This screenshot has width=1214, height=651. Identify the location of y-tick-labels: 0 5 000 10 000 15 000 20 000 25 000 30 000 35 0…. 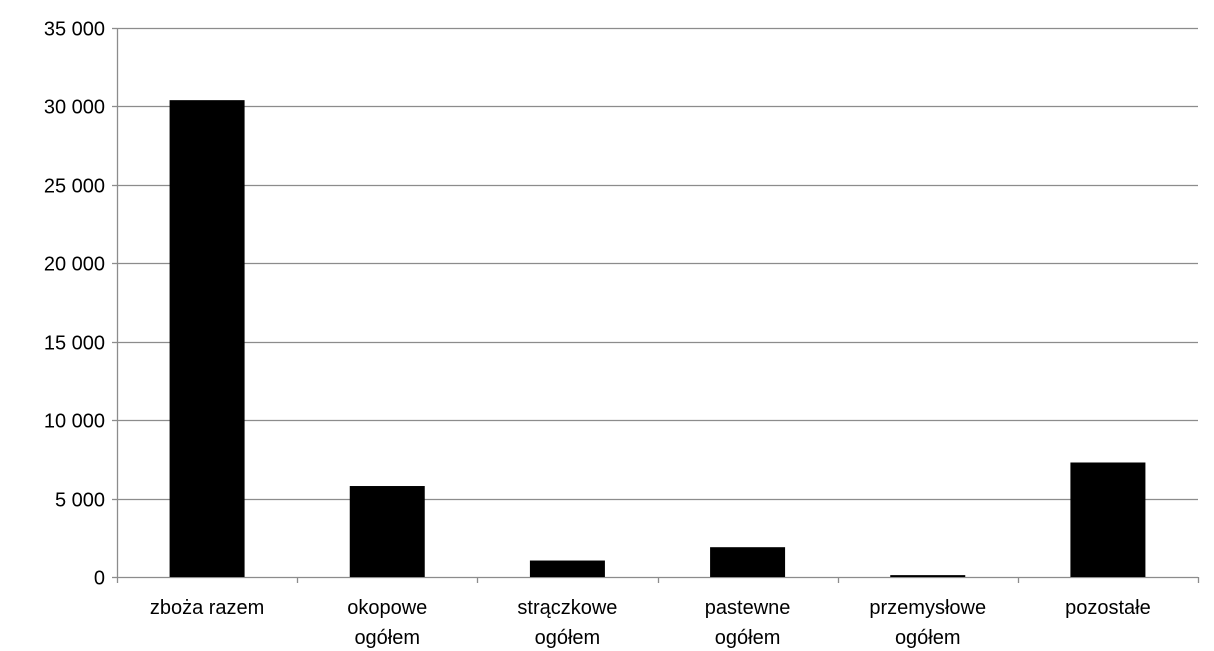
(74, 304).